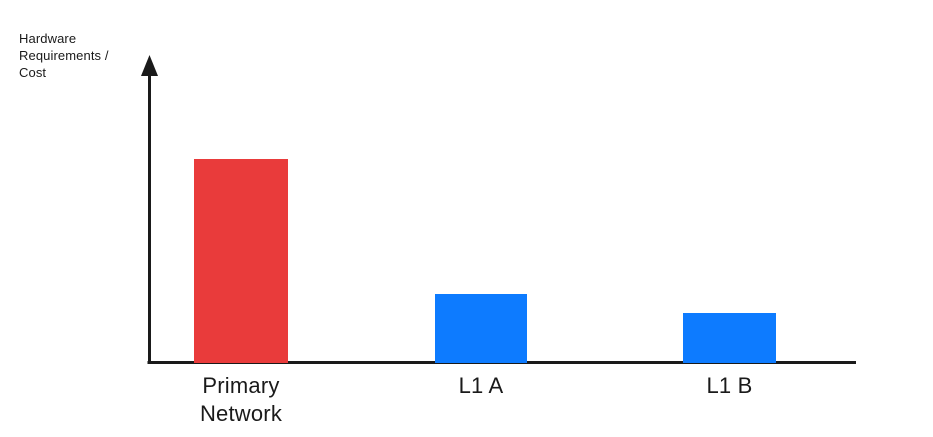  Describe the element at coordinates (481, 385) in the screenshot. I see `x-axis-label-l1-a: L1 A` at that location.